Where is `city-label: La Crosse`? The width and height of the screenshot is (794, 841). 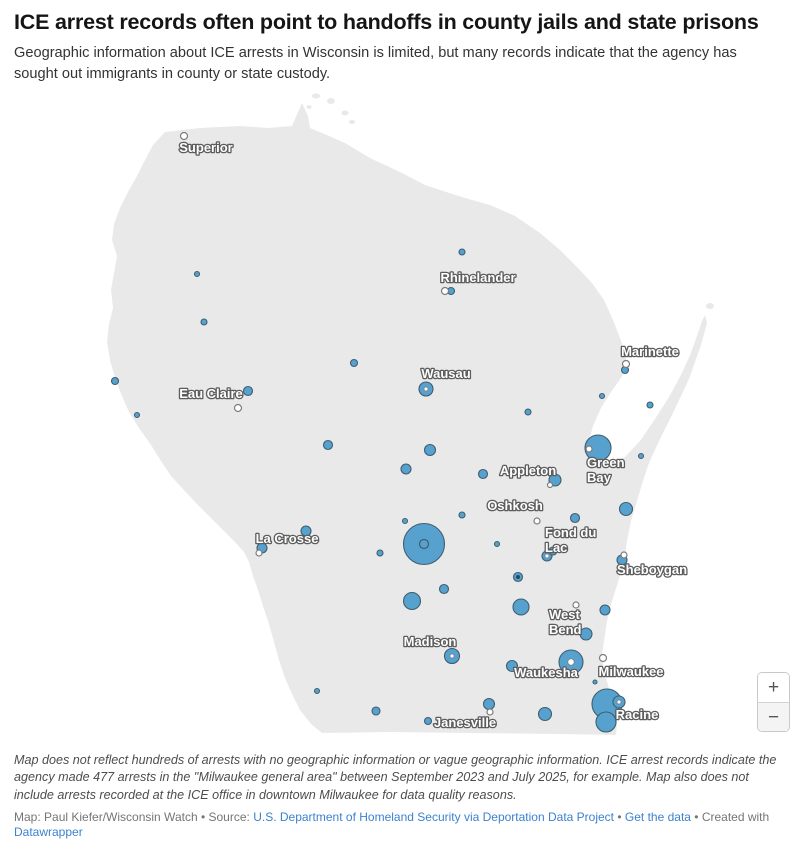
city-label: La Crosse is located at coordinates (287, 538).